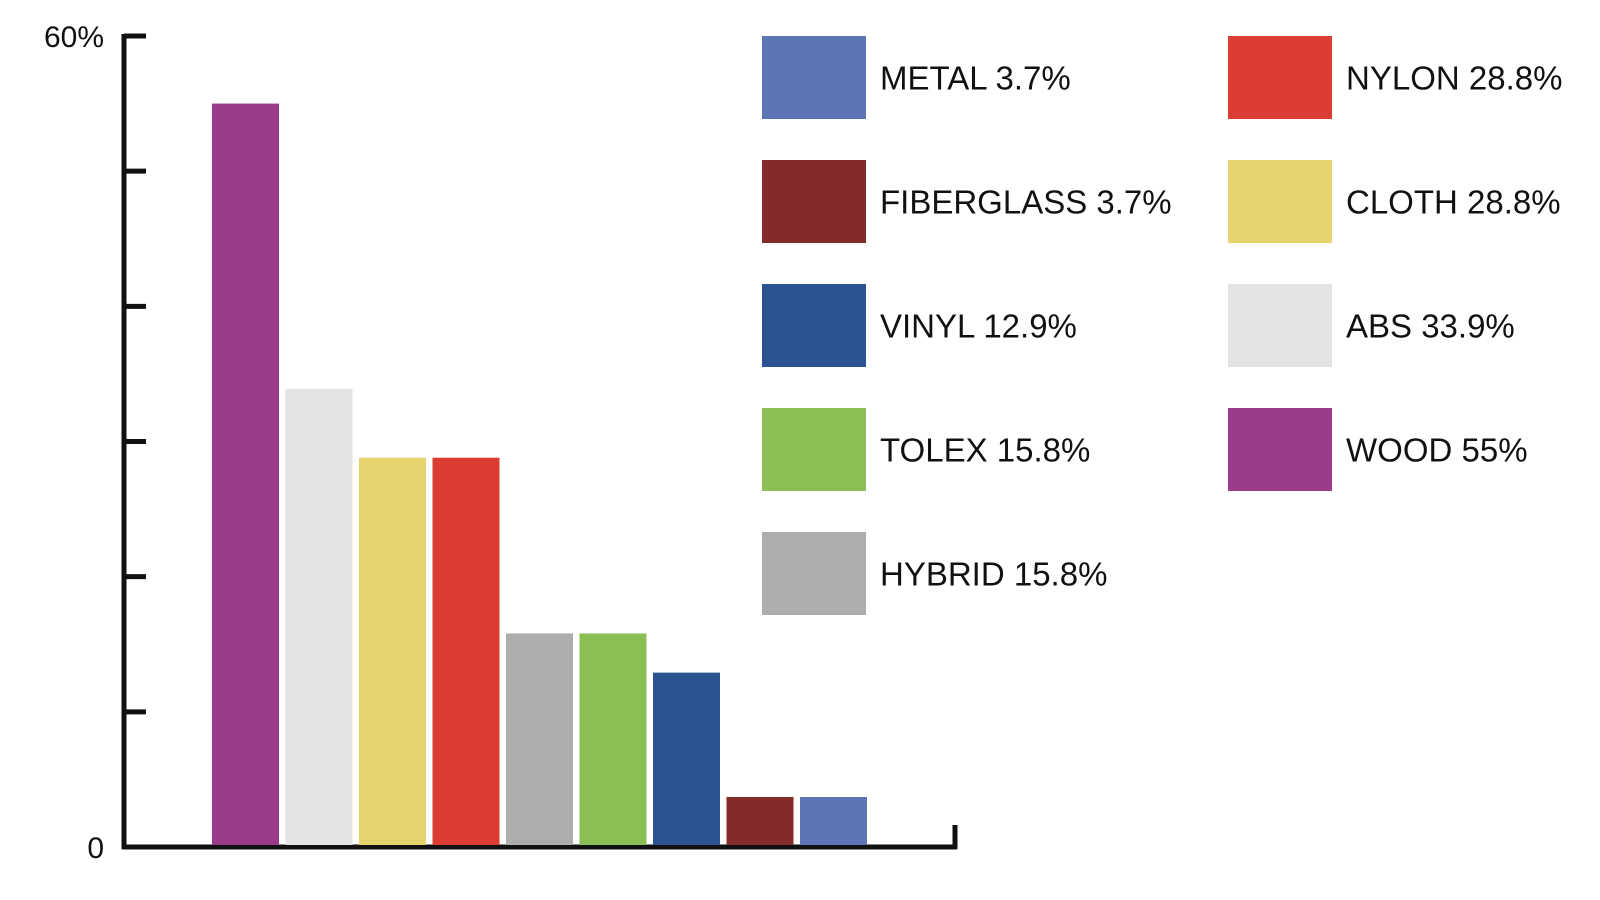  I want to click on legend-label: CLOTH 28.8%, so click(1453, 202).